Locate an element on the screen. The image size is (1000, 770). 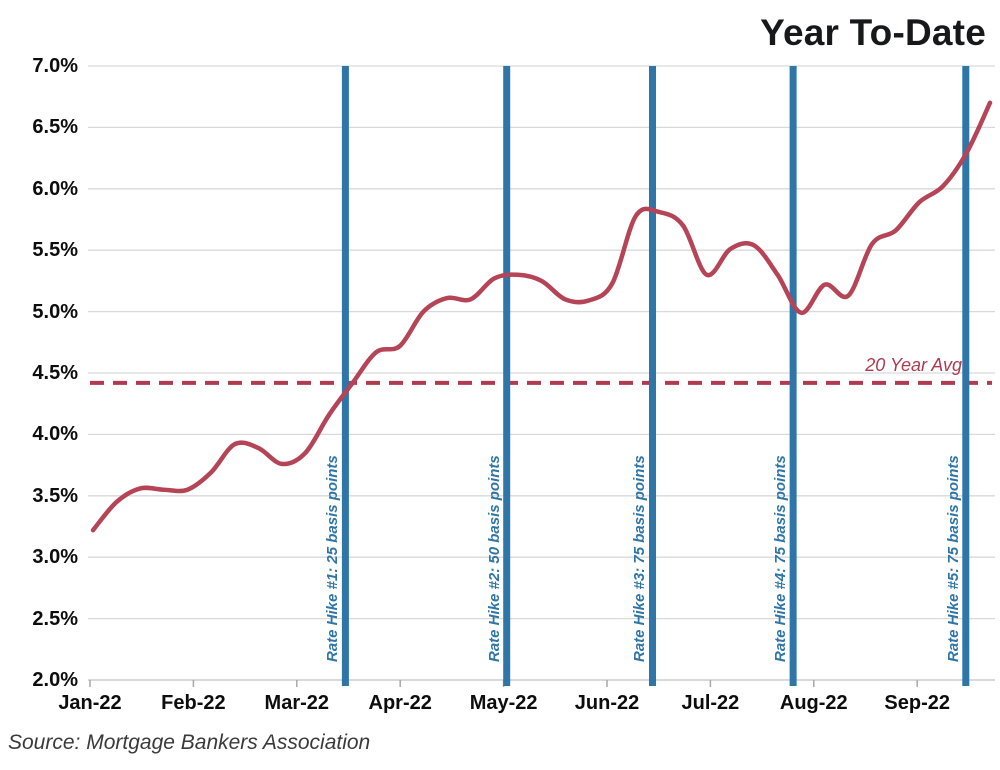
rate-hike-label: Rate Hike #5: 75 basis points is located at coordinates (953, 558).